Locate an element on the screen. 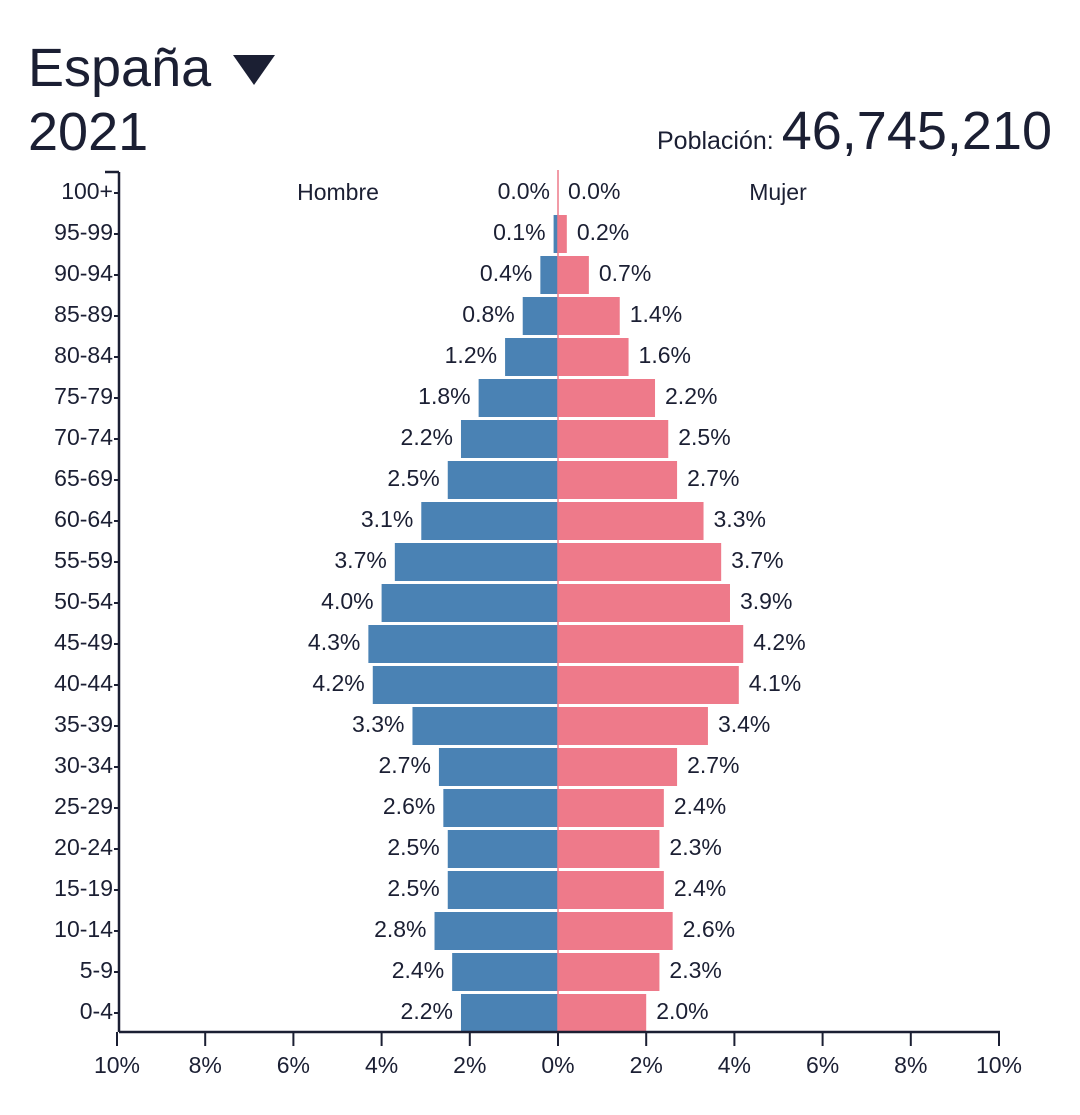  age-group-label: 35-39 is located at coordinates (83, 724).